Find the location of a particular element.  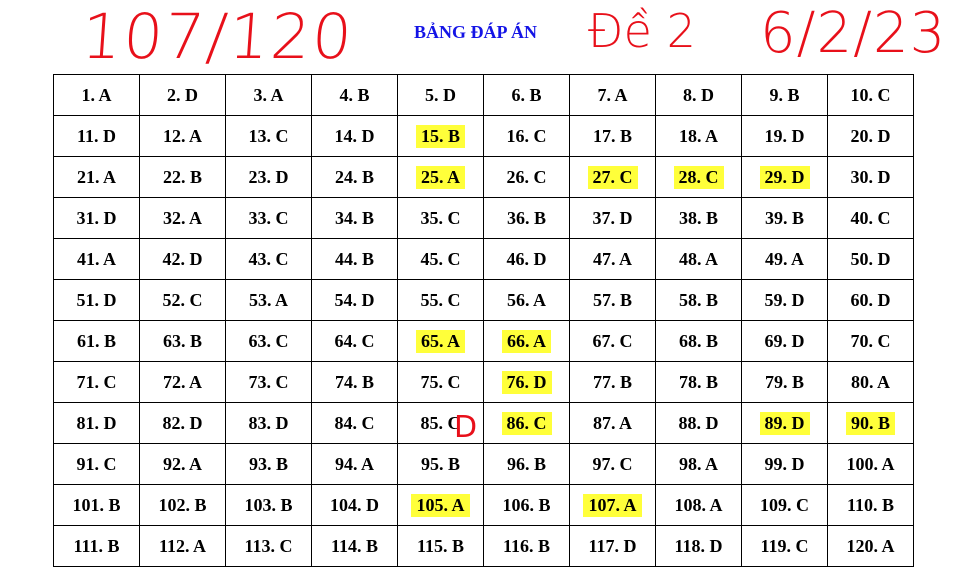

answer-cell: 113. C is located at coordinates (268, 546).